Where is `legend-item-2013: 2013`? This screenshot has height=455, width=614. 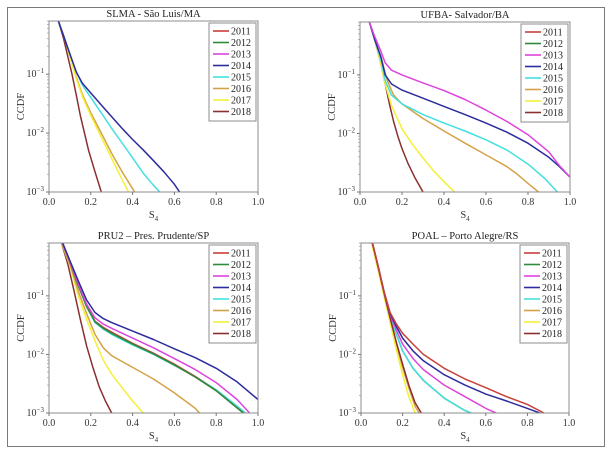 legend-item-2013: 2013 is located at coordinates (232, 277).